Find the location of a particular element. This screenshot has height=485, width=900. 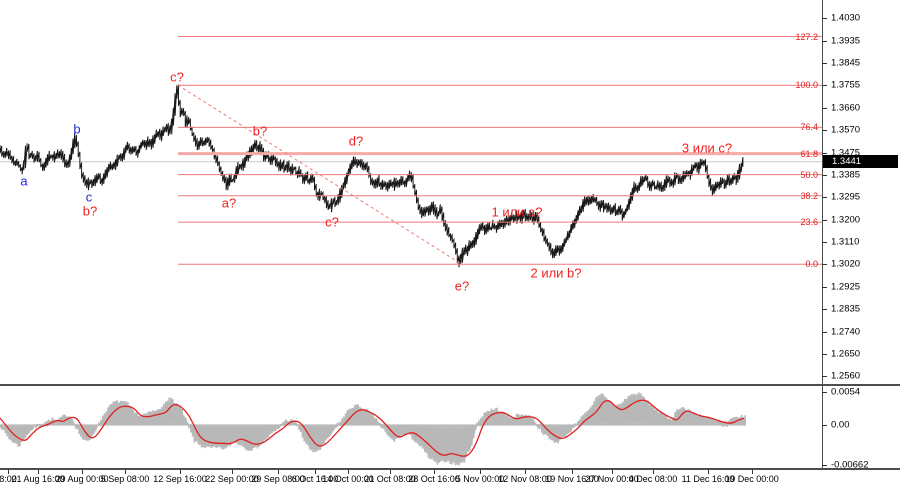

current-price-badge: 1.3441 is located at coordinates (860, 161).